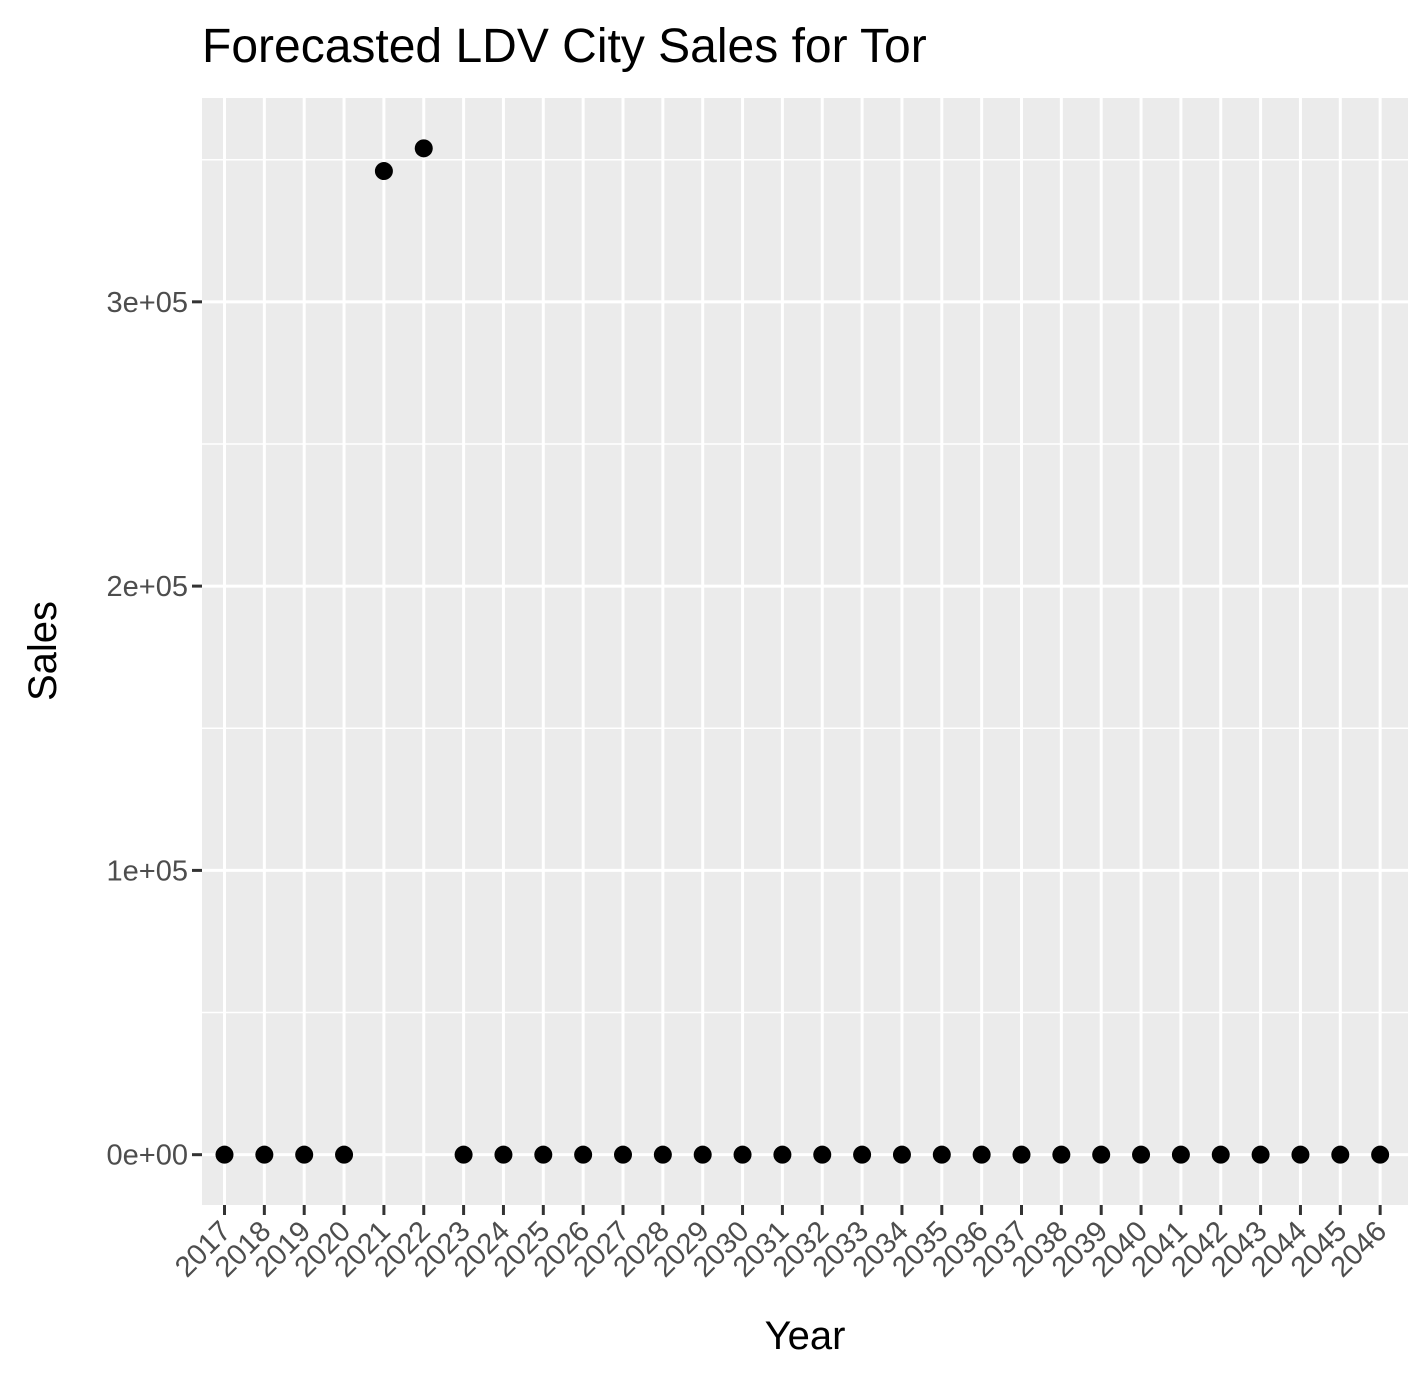 This screenshot has width=1428, height=1384. I want to click on x-axis-title: Year, so click(805, 1336).